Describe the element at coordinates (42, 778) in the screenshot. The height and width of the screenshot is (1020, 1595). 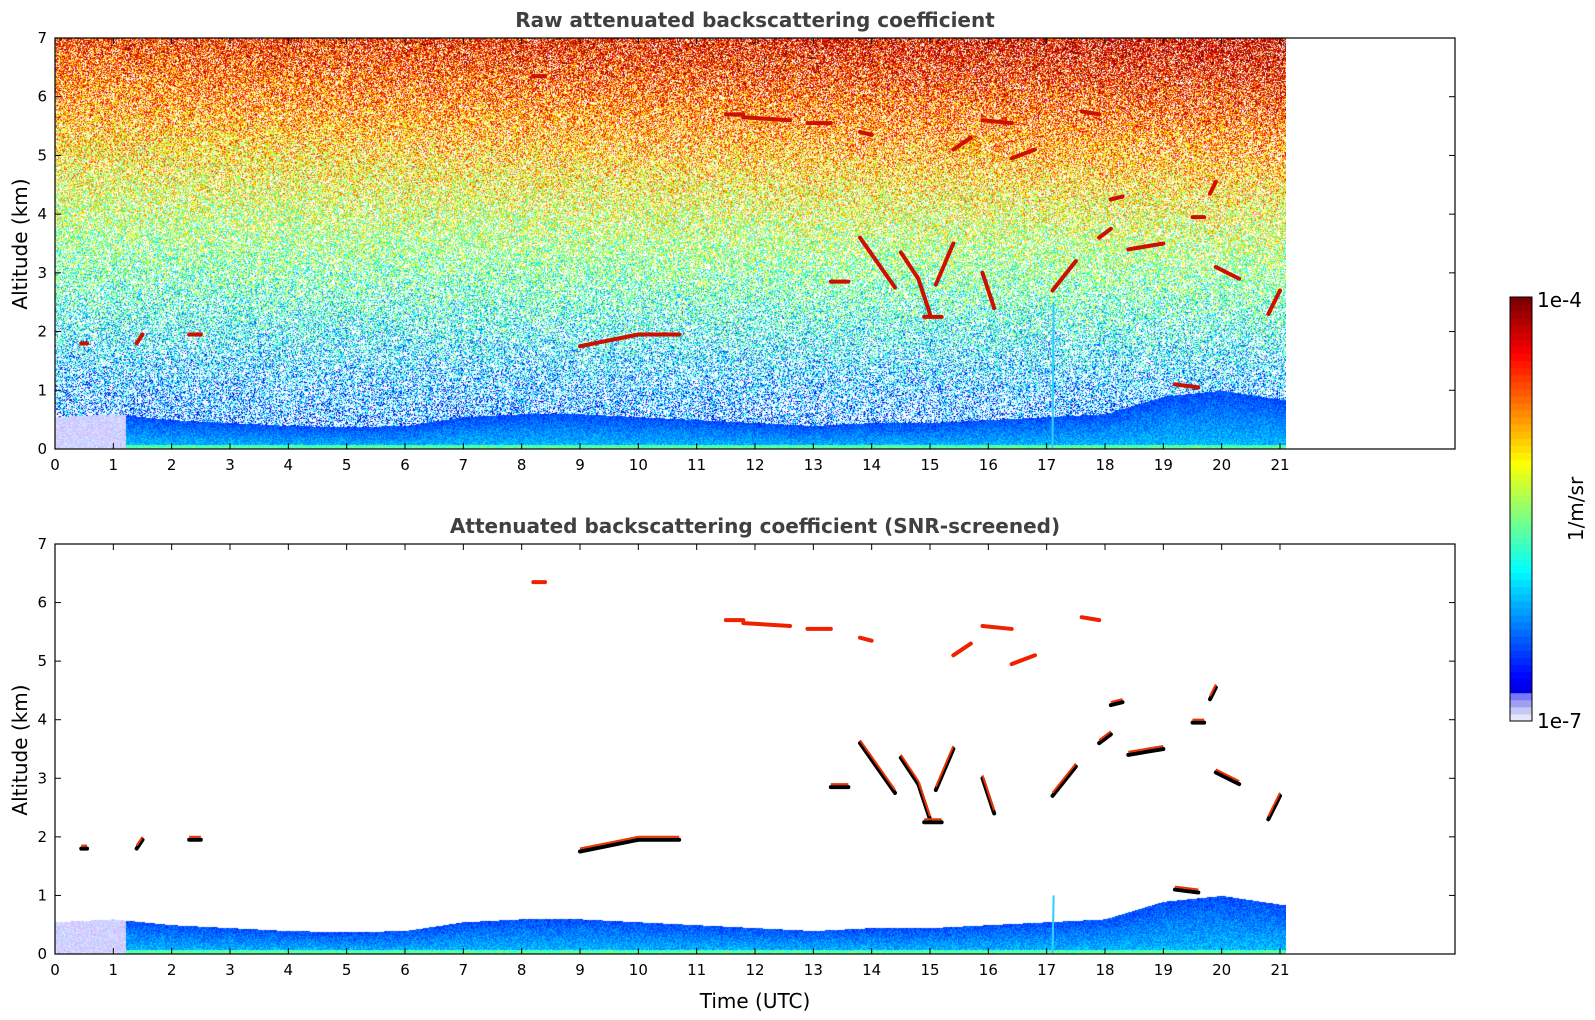
I see `y-tick-label: 3` at that location.